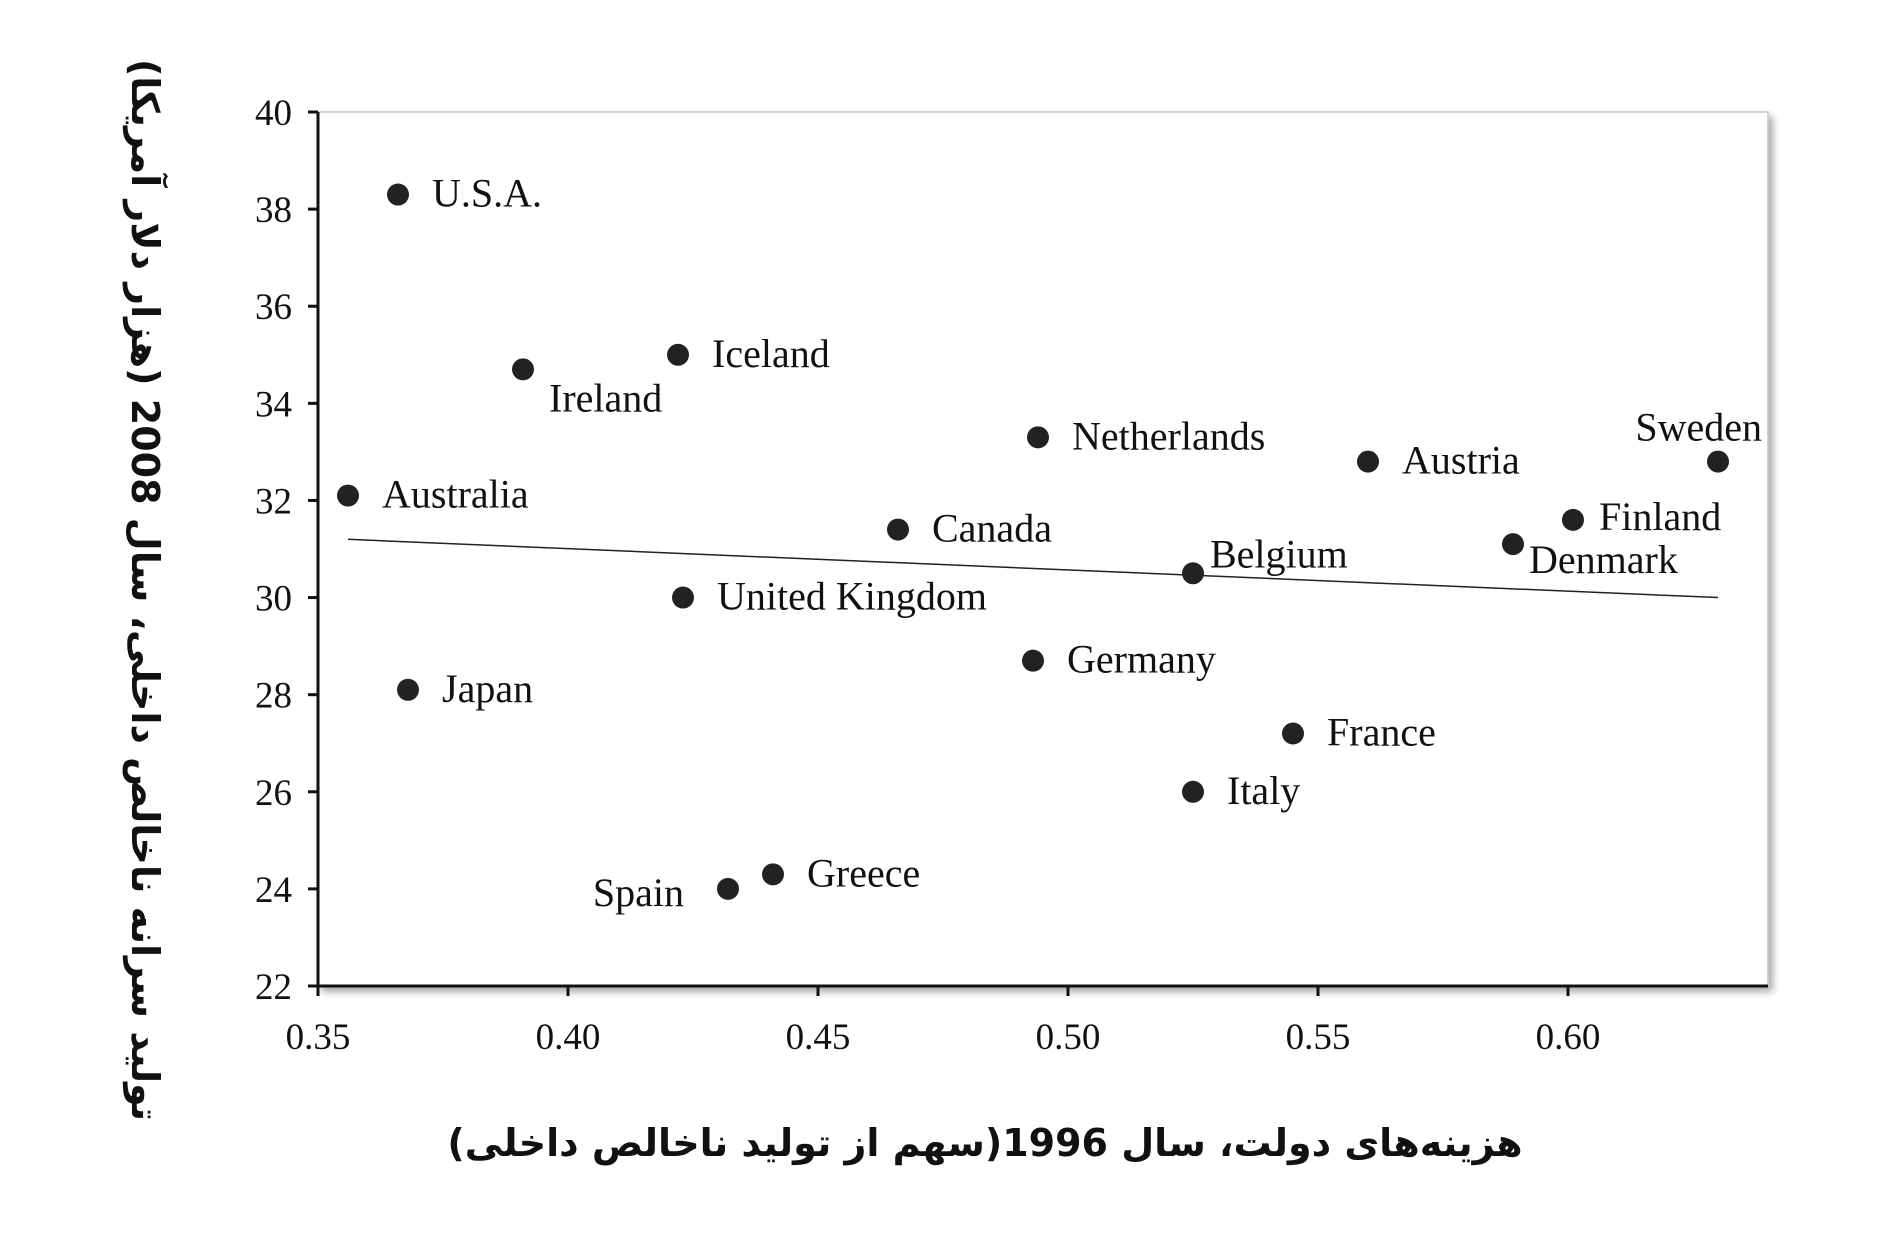 This screenshot has width=1890, height=1258. Describe the element at coordinates (1279, 553) in the screenshot. I see `data-point-label: Belgium` at that location.